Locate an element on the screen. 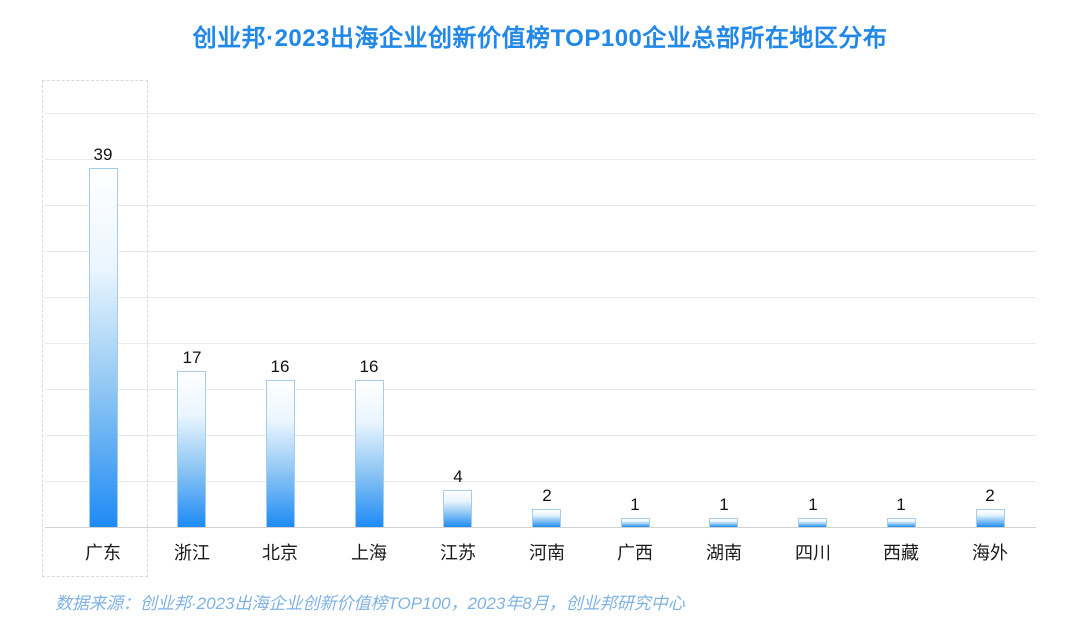  x-axis-label: 北京 is located at coordinates (280, 553).